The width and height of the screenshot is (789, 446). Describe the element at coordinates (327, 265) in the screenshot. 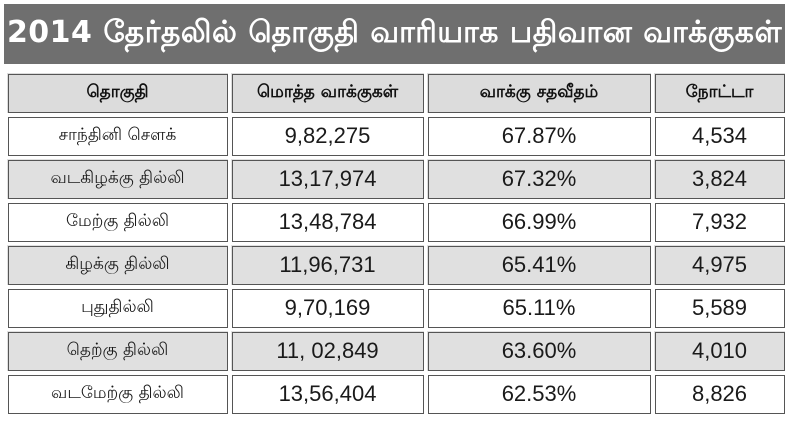

I see `cell-total-votes: 11,96,731` at that location.